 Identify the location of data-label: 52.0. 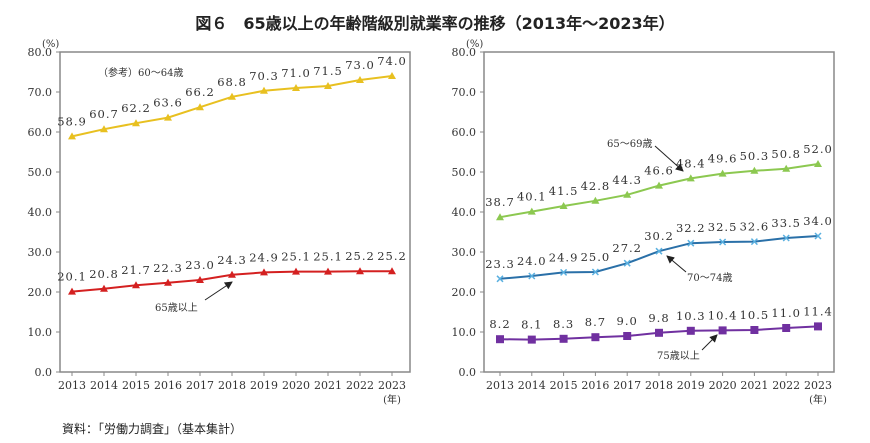
(818, 149).